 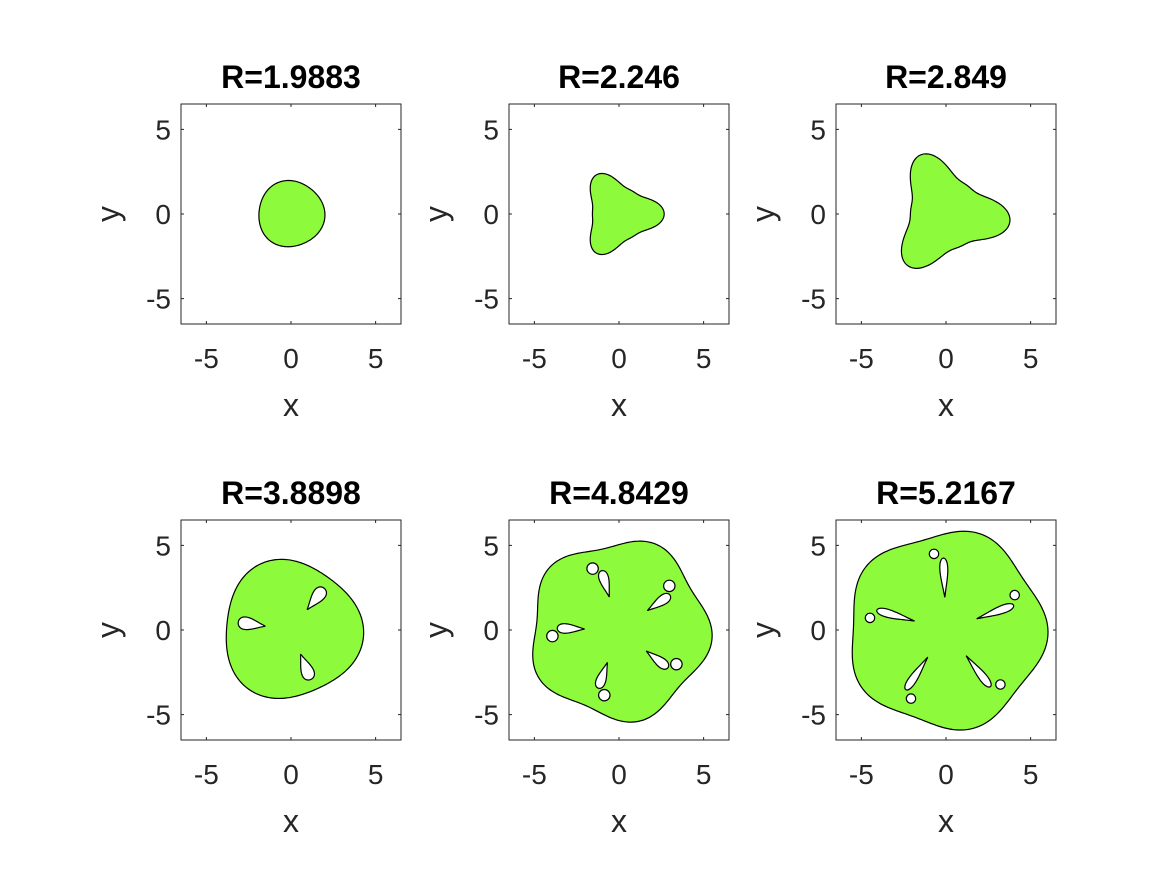 What do you see at coordinates (246, 241) in the screenshot?
I see `subplot-1: -5 0 5 -5 0 5 R=1.9883 x y` at bounding box center [246, 241].